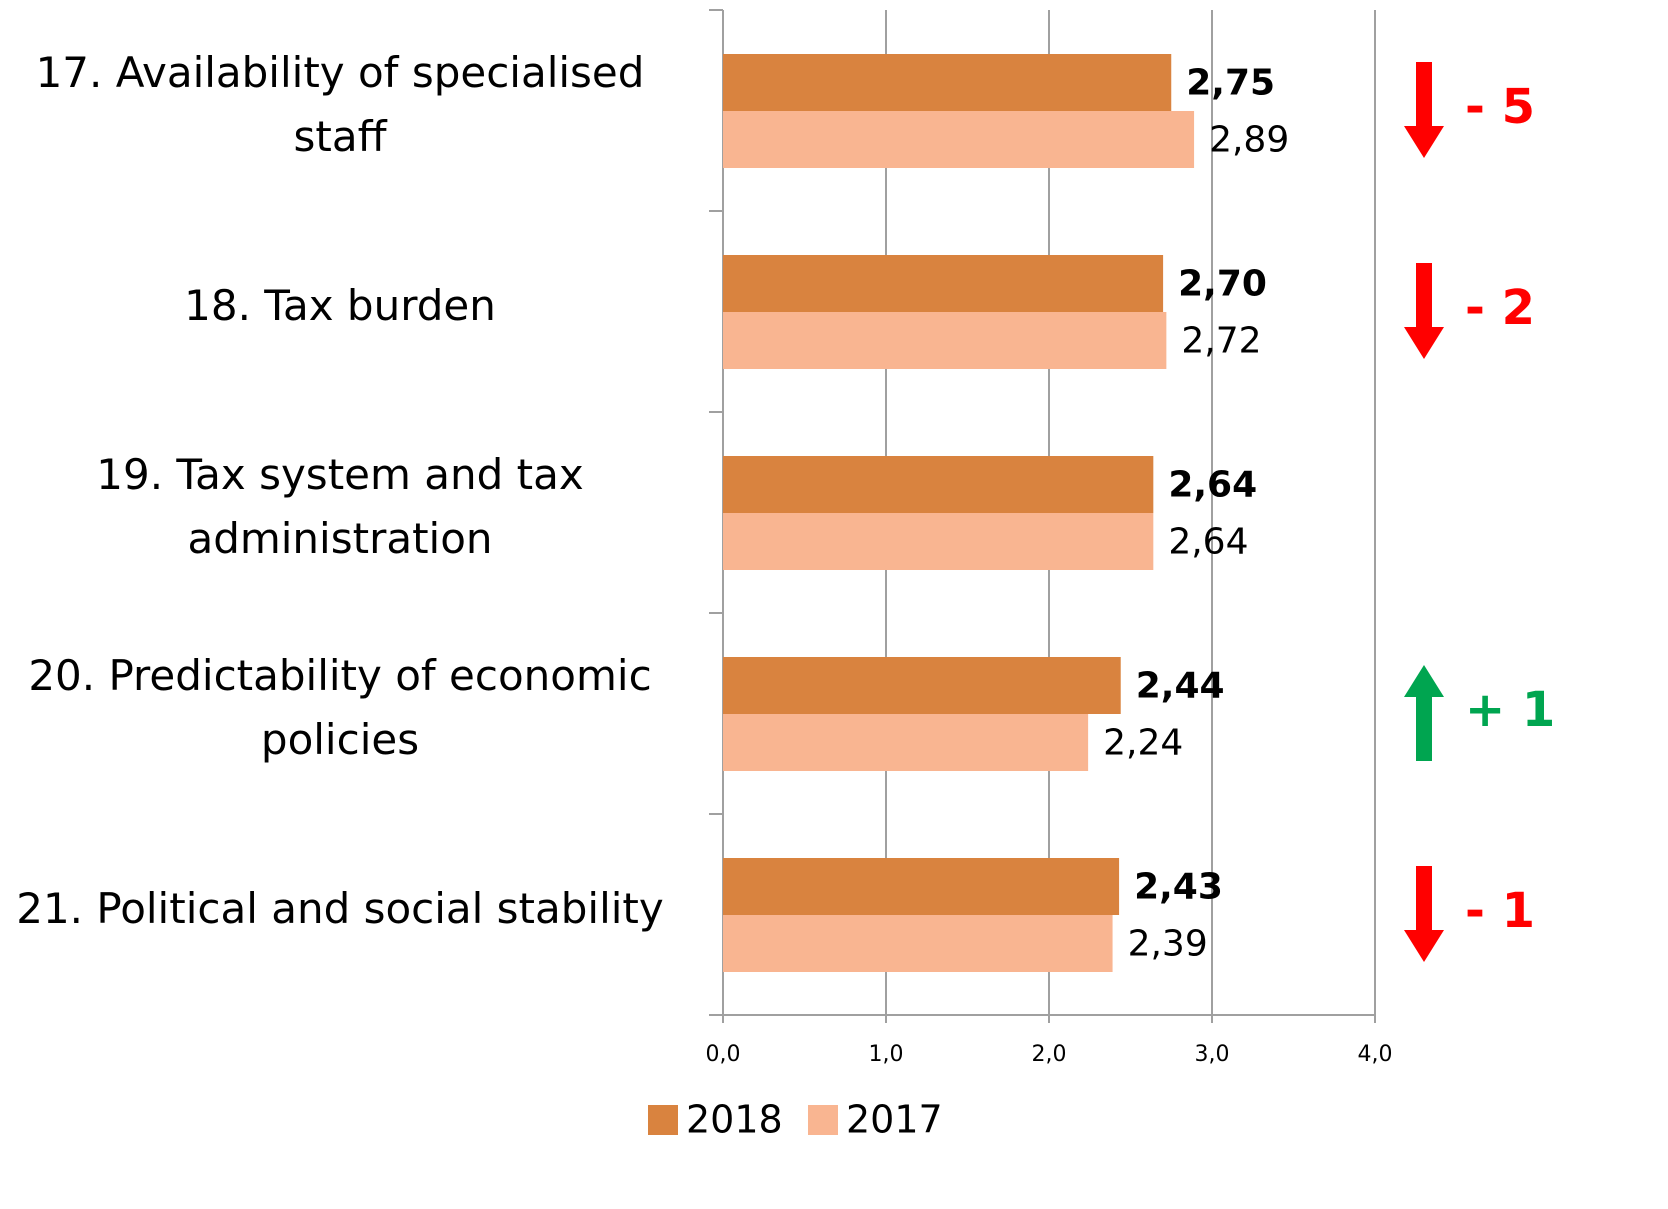  Describe the element at coordinates (1178, 887) in the screenshot. I see `value-label: 2,43` at that location.